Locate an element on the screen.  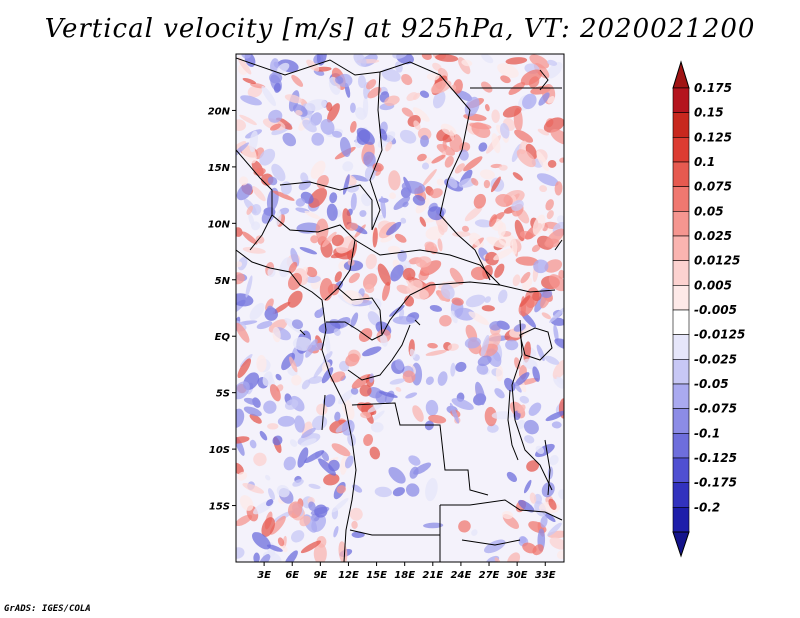
lat-tick-label: 20N is located at coordinates (219, 111).